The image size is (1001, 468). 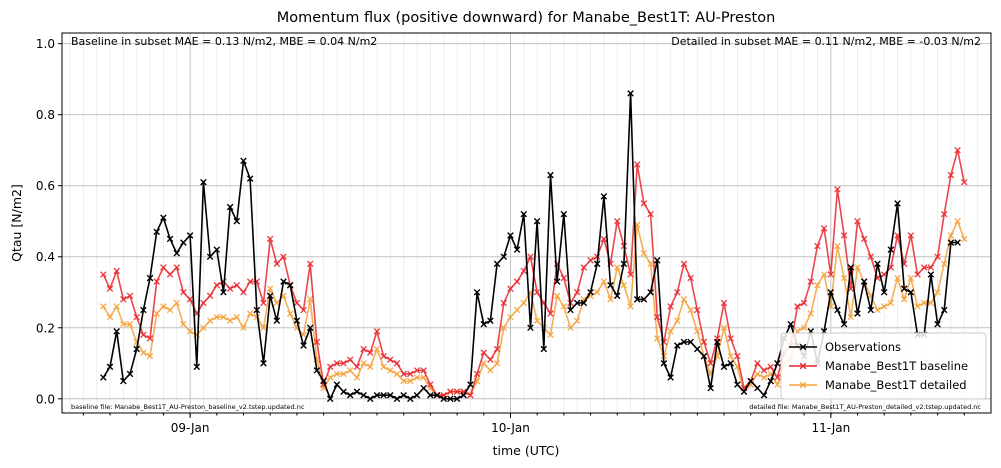 What do you see at coordinates (190, 428) in the screenshot?
I see `x-tick-label: 09-Jan` at bounding box center [190, 428].